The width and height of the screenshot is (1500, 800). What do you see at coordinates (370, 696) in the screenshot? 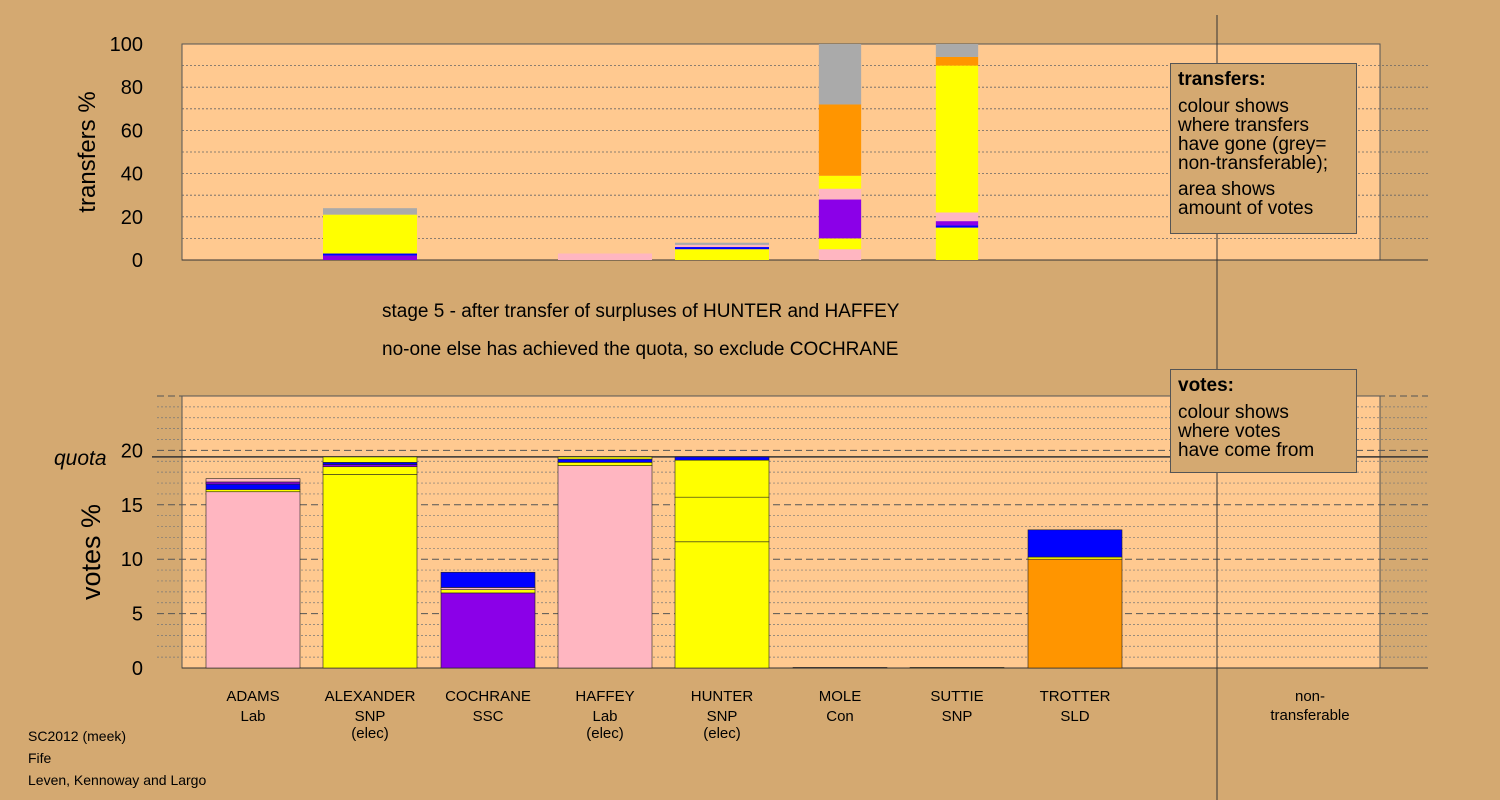
I see `category-label: ALEXANDER` at bounding box center [370, 696].